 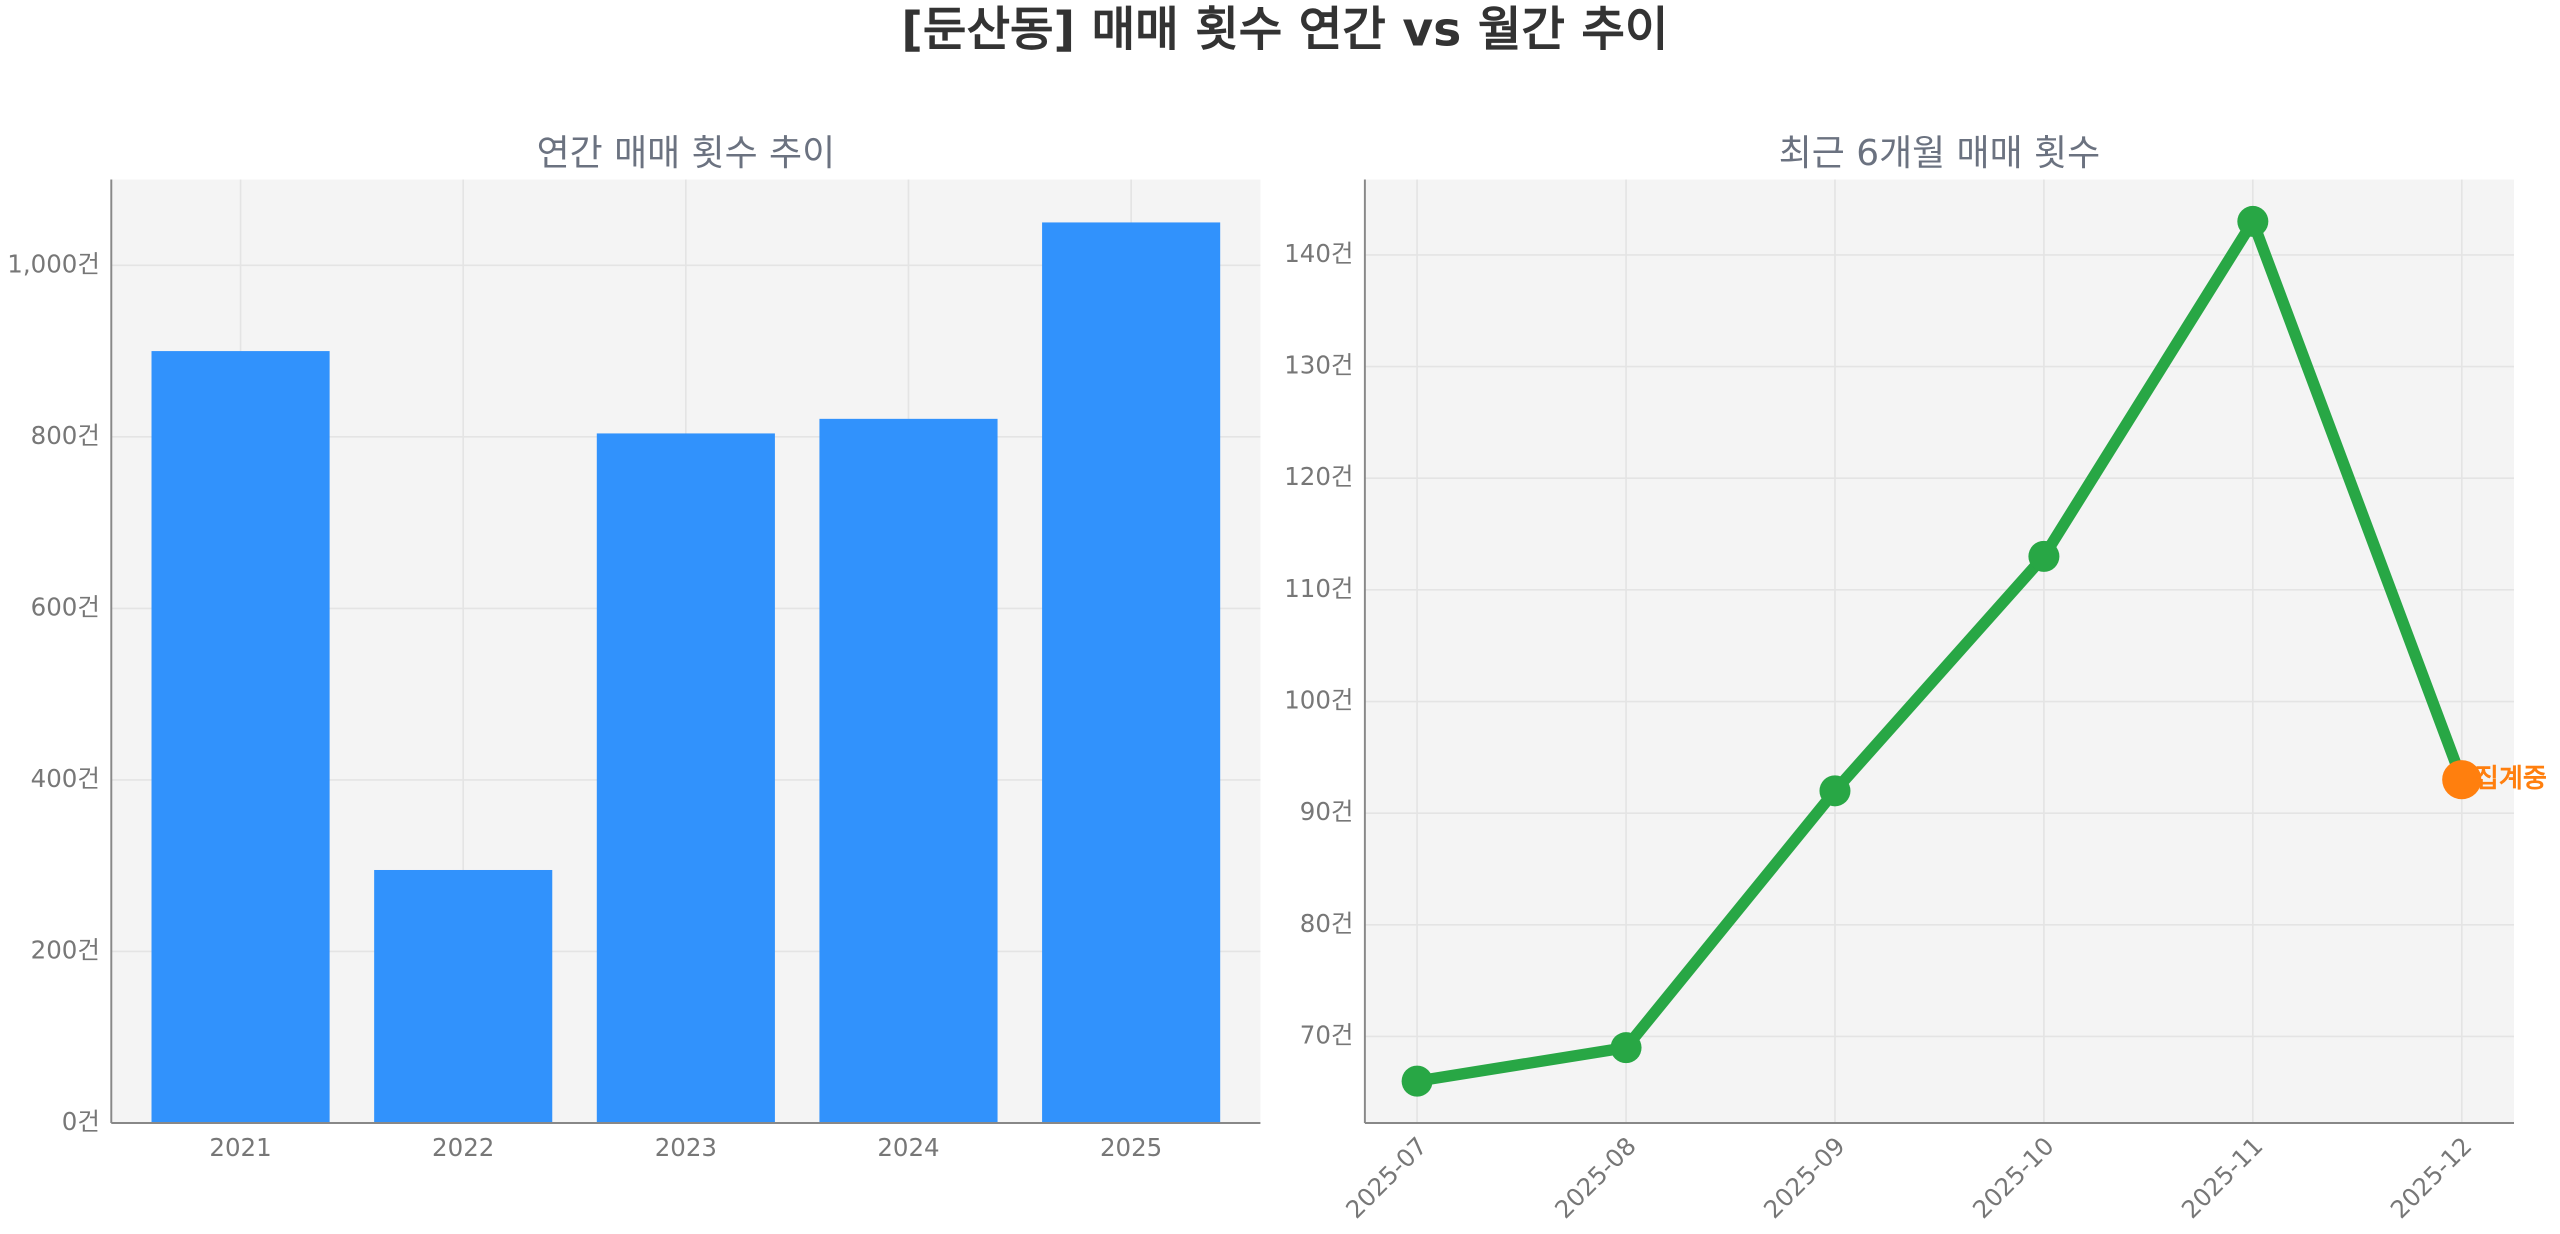 What do you see at coordinates (1318, 588) in the screenshot?
I see `y-tick-label: 110건` at bounding box center [1318, 588].